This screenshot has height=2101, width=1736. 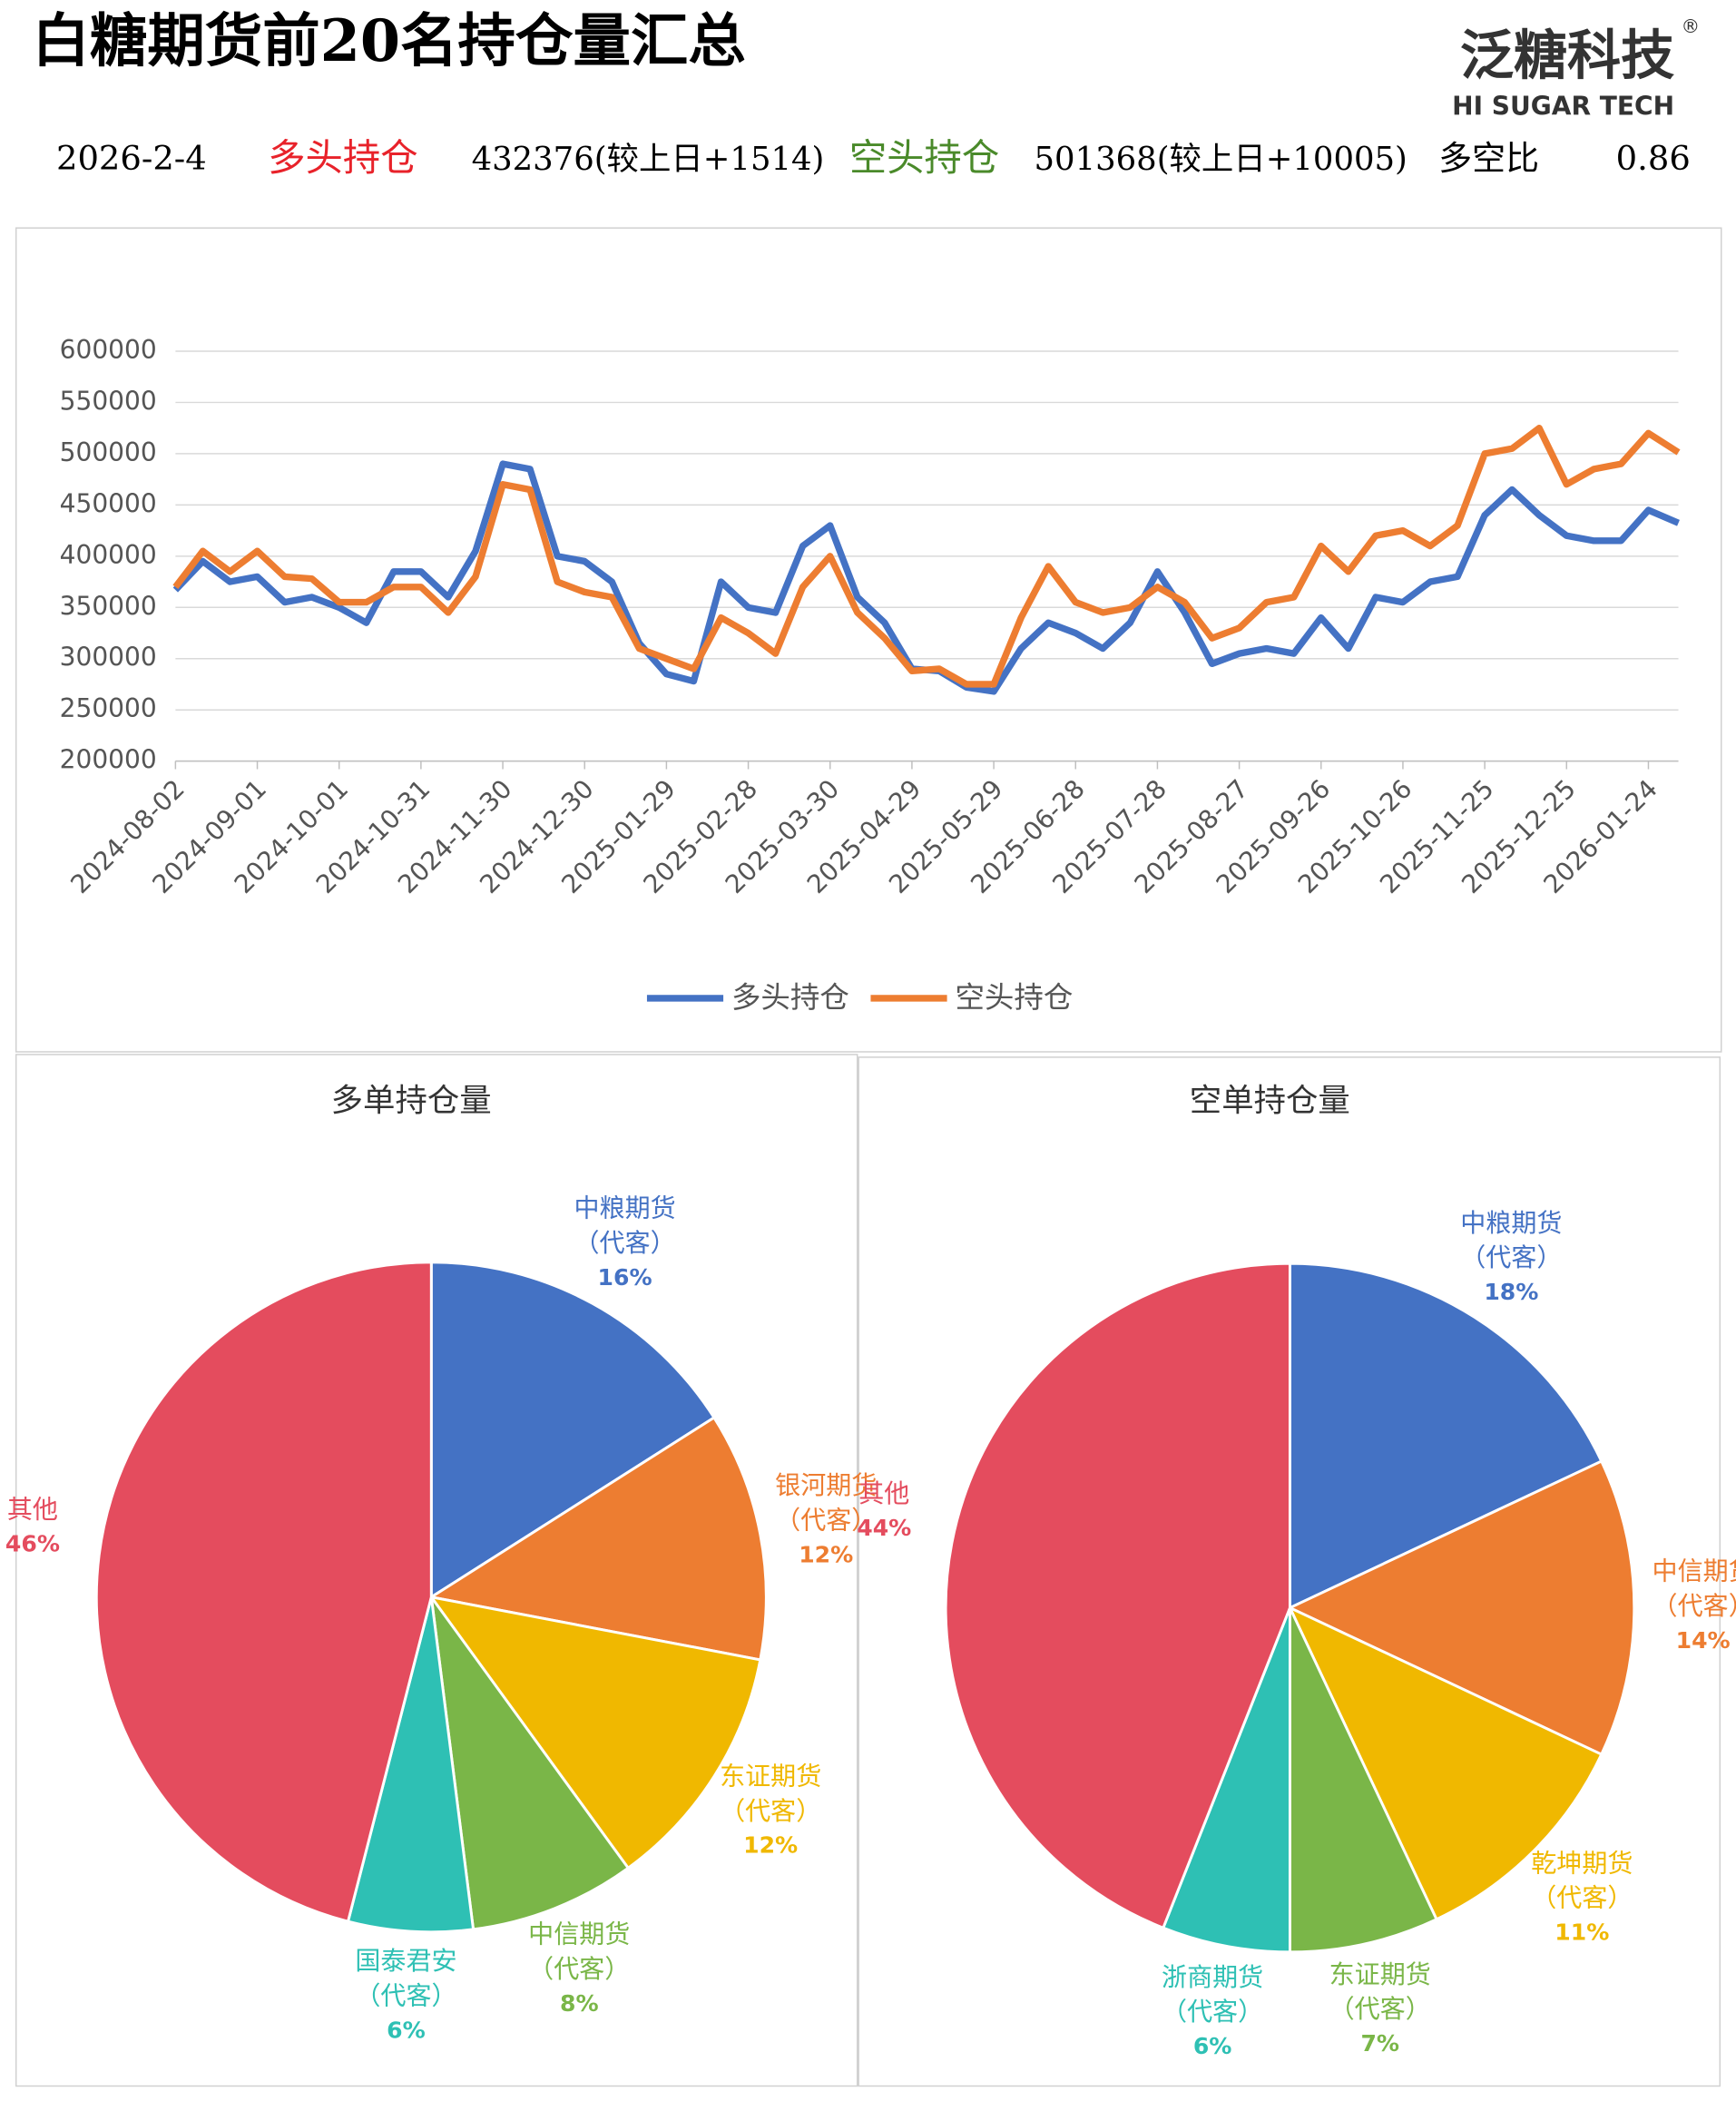 I want to click on pie-title: 多单持仓量, so click(x=411, y=1101).